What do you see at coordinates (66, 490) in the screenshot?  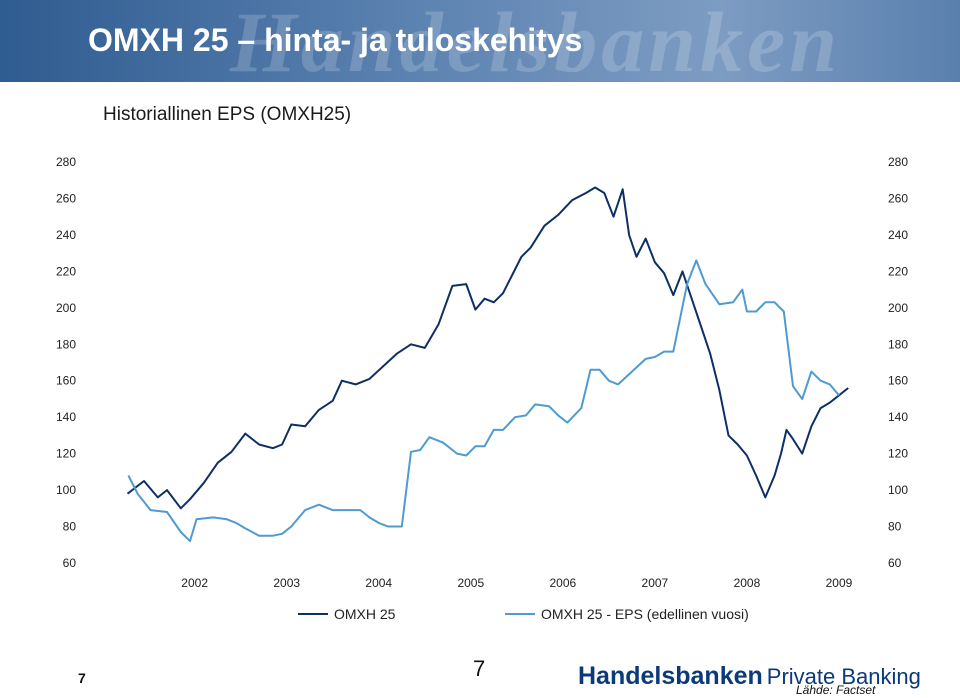 I see `y-tick-label-left: 100` at bounding box center [66, 490].